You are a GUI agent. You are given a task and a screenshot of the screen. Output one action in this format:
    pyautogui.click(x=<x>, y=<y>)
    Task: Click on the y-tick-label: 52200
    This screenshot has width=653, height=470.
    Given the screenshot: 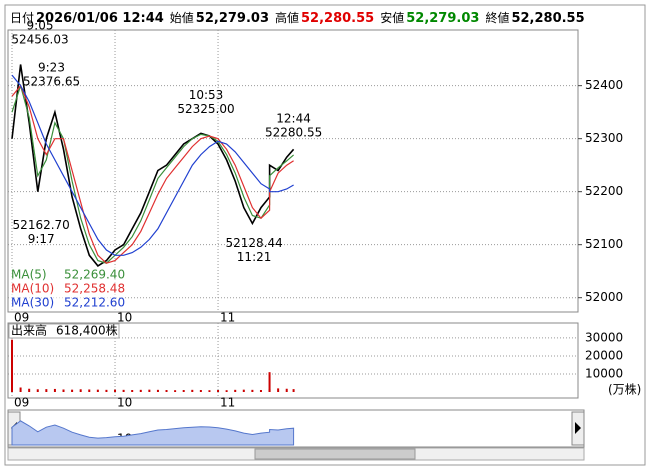 What is the action you would take?
    pyautogui.click(x=604, y=191)
    